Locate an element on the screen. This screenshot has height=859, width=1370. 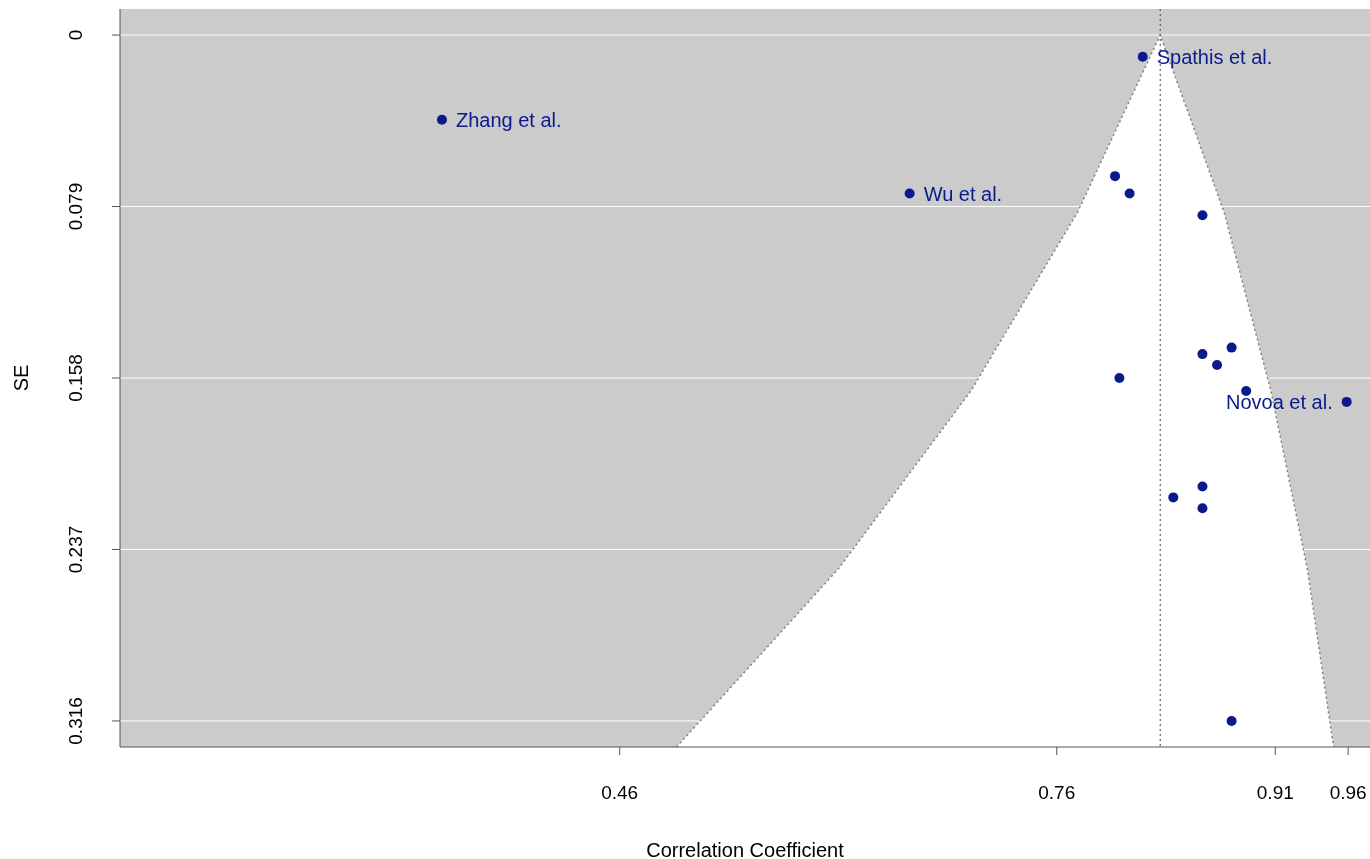
x-axis-title: Correlation Coefficient is located at coordinates (745, 849).